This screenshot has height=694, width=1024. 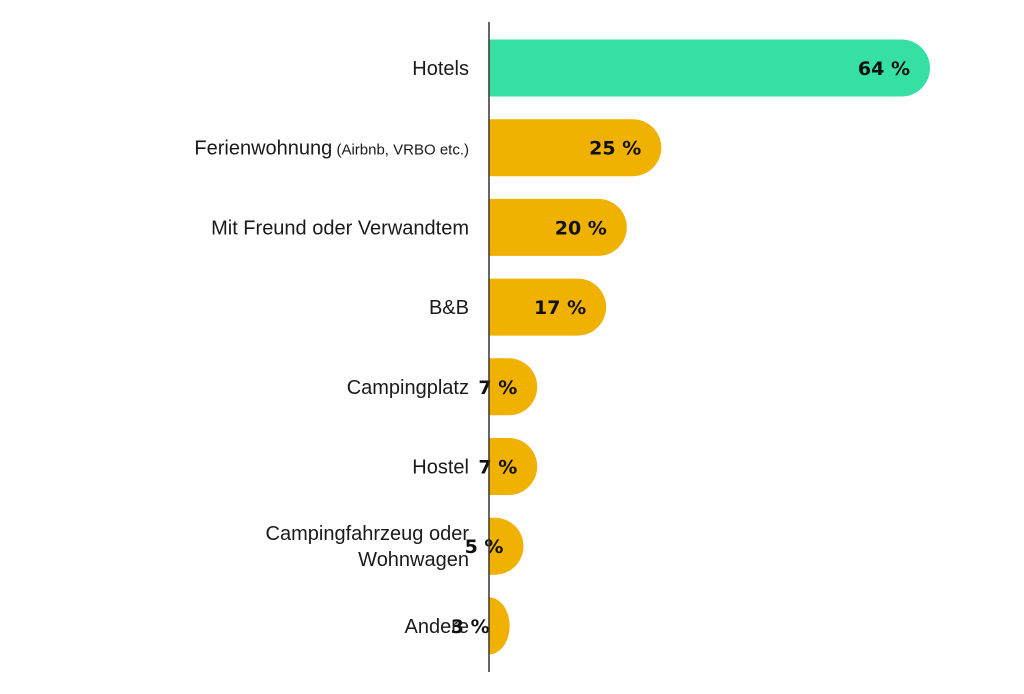 I want to click on value-label-b-b: 17 %, so click(x=560, y=308).